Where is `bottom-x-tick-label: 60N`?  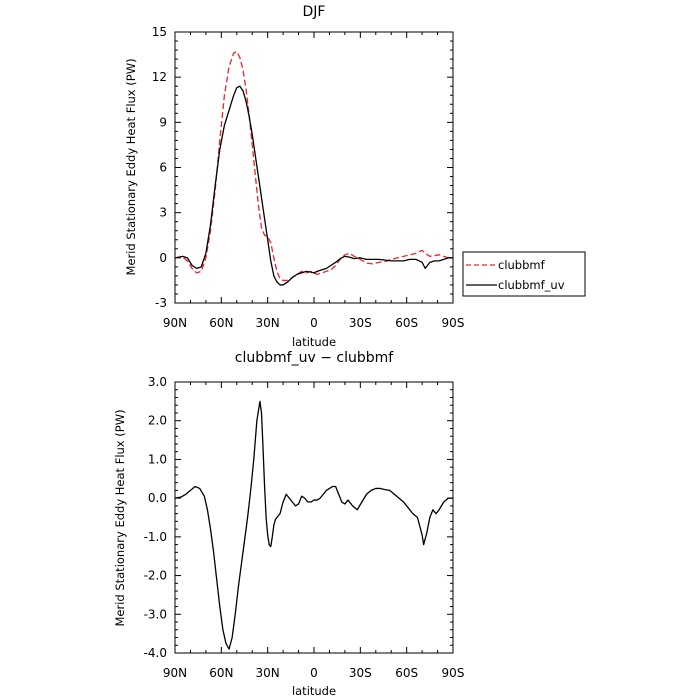
bottom-x-tick-label: 60N is located at coordinates (221, 673).